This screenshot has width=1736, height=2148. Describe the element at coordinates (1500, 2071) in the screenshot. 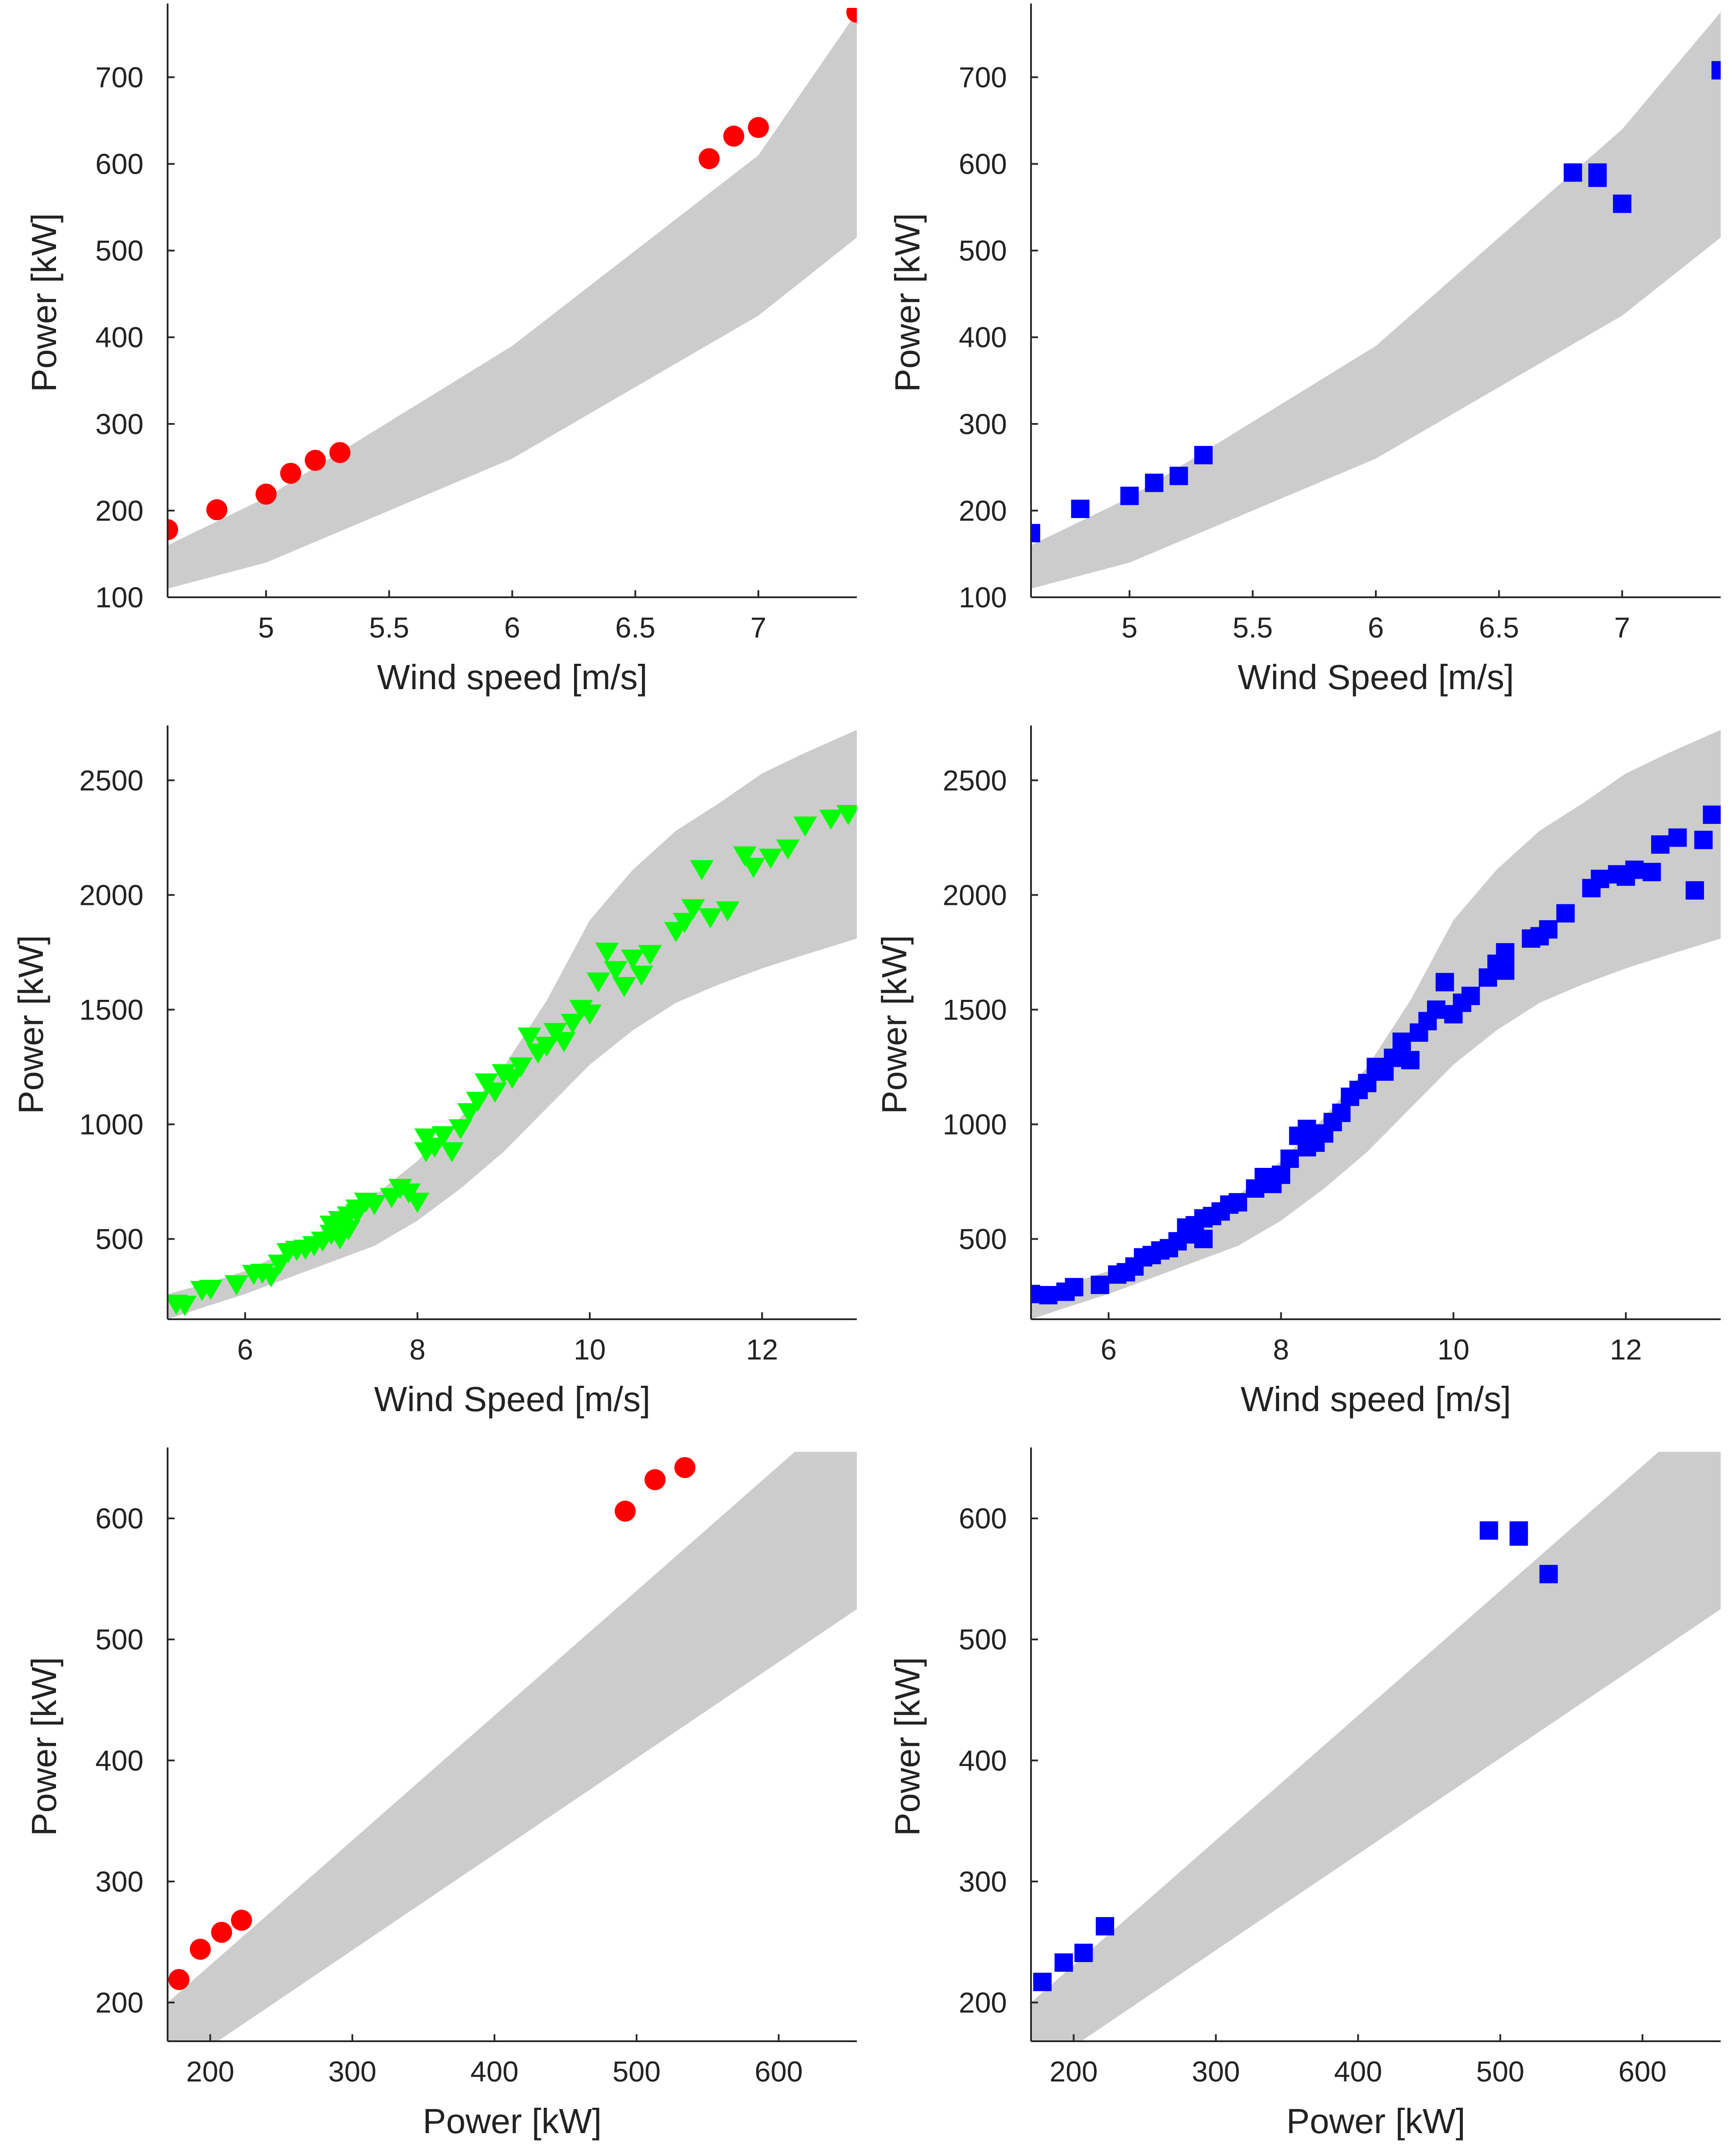

I see `x-tick-label: 500` at that location.